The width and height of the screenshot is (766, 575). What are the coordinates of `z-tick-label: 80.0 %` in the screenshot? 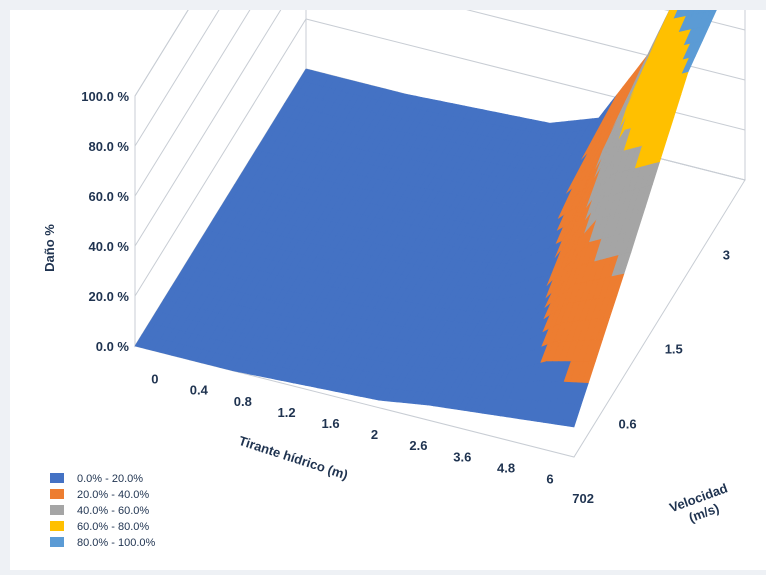 It's located at (109, 146).